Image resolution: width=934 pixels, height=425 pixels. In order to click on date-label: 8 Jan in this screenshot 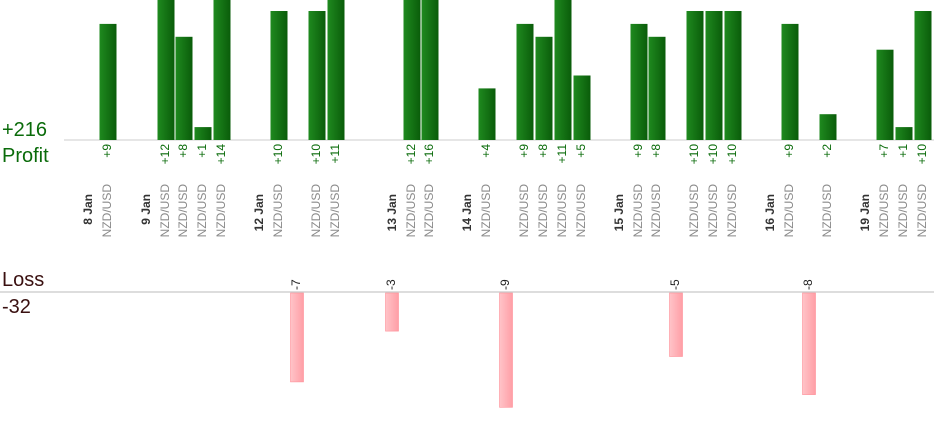, I will do `click(88, 209)`.